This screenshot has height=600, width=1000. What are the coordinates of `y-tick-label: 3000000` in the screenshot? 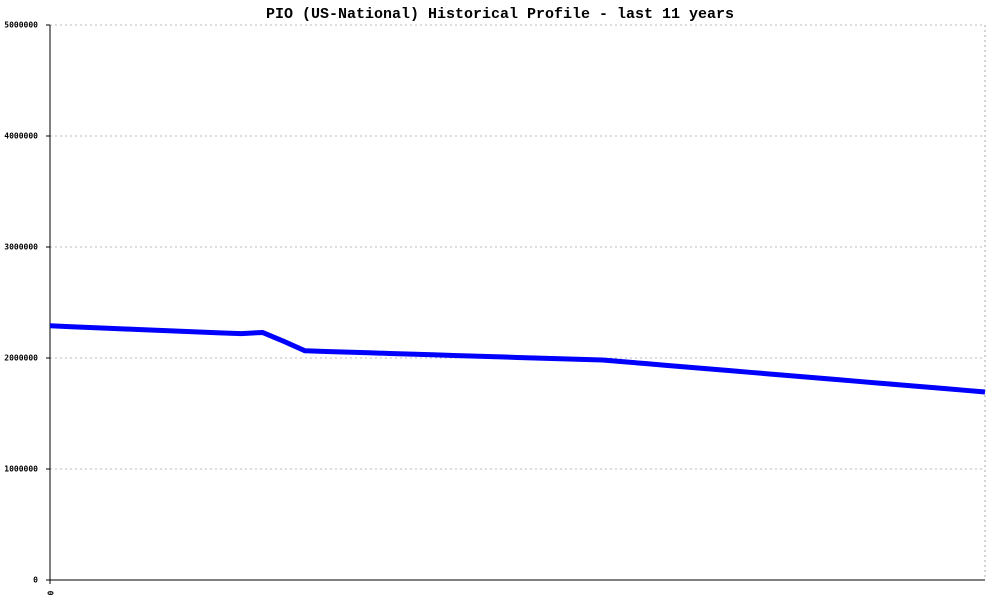 It's located at (21, 247).